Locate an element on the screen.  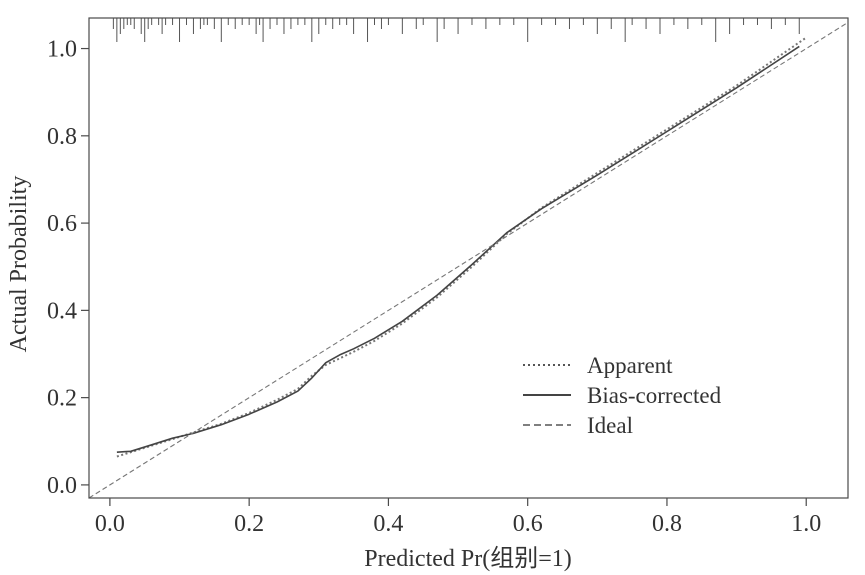
legend: Apparent Bias-corrected Ideal is located at coordinates (622, 395).